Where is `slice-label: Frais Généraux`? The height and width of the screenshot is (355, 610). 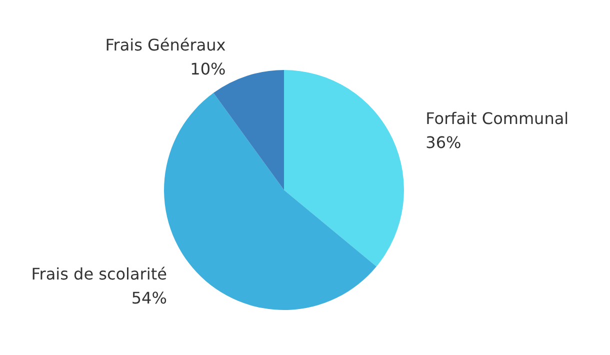 slice-label: Frais Généraux is located at coordinates (165, 44).